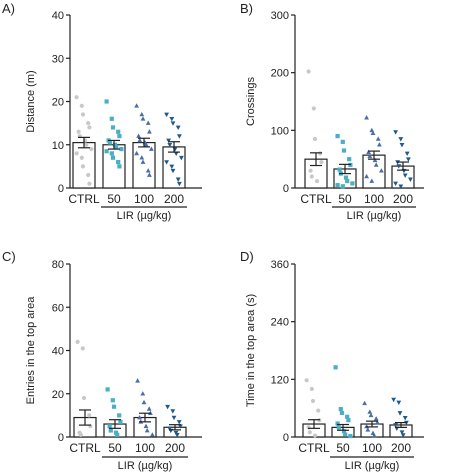 This screenshot has height=474, width=474. What do you see at coordinates (58, 146) in the screenshot?
I see `y-tick-label: 10` at bounding box center [58, 146].